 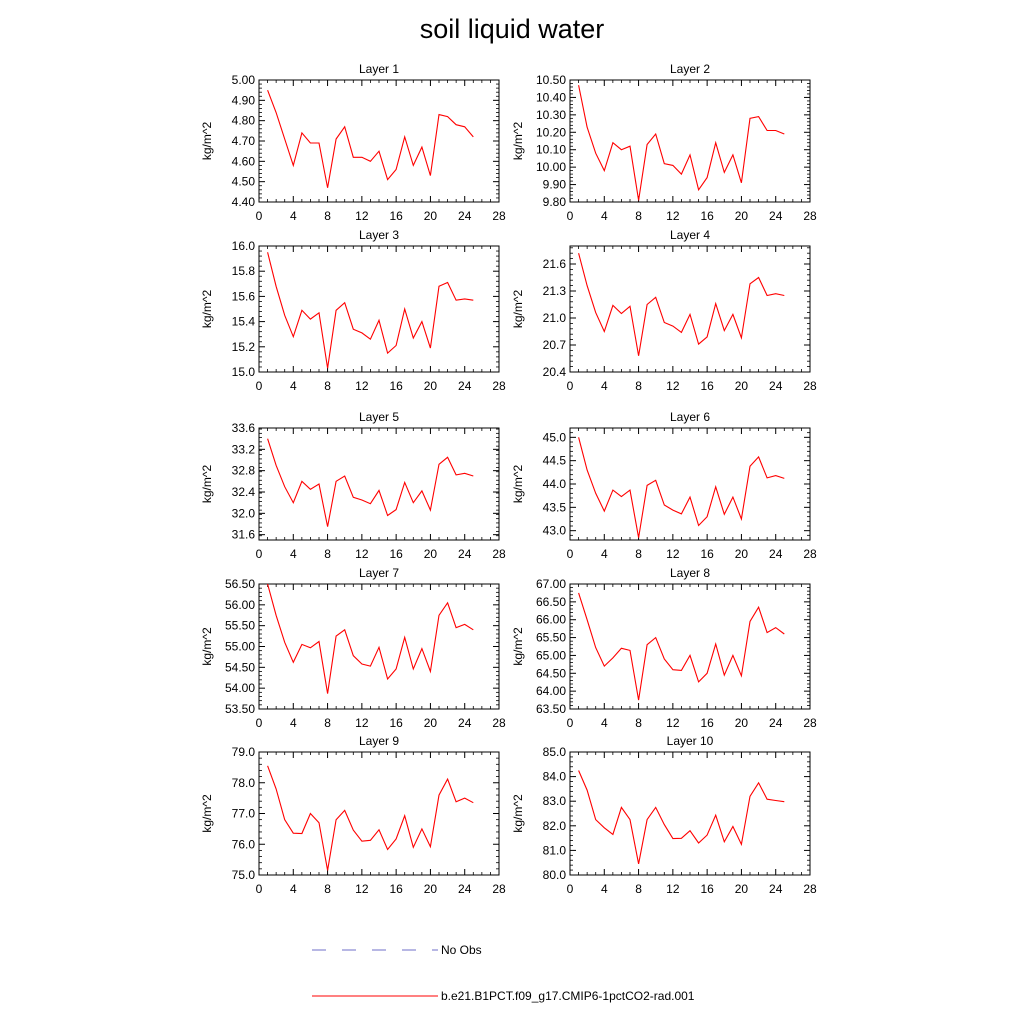 What do you see at coordinates (244, 492) in the screenshot?
I see `y-tick-label: 32.4` at bounding box center [244, 492].